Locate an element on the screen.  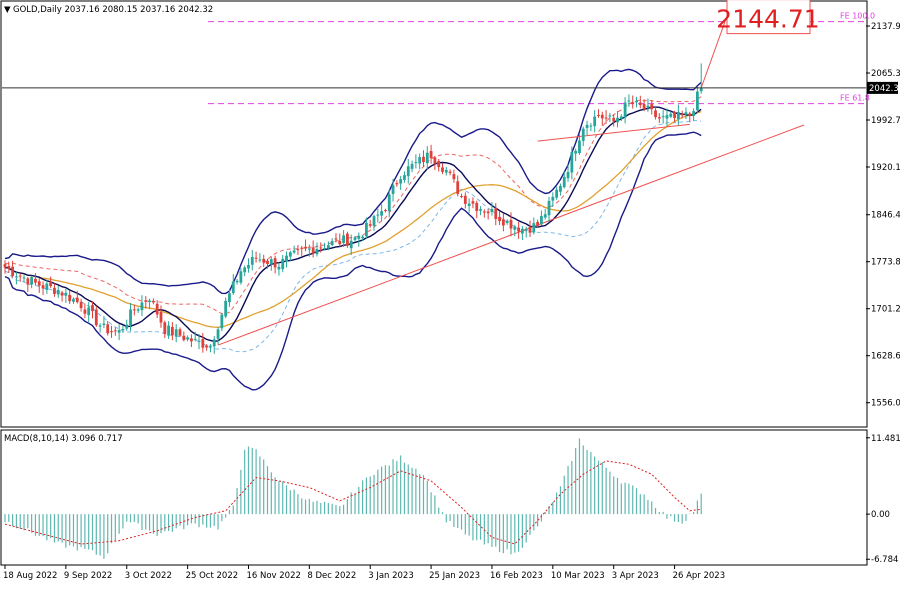
target-price-label: 2144.71 is located at coordinates (767, 19).